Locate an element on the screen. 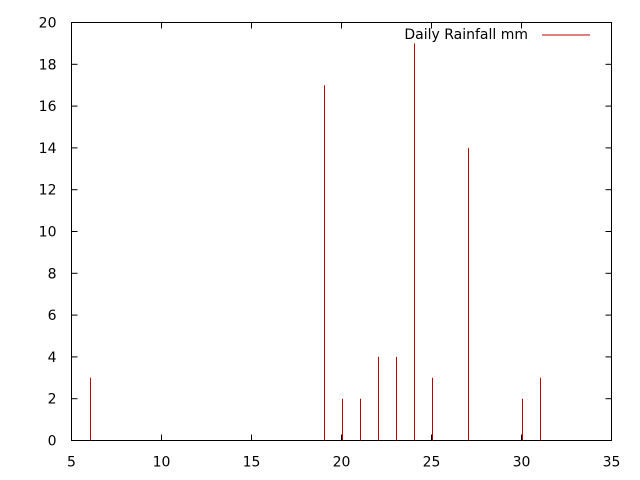 This screenshot has height=480, width=640. x-tick-label: 30 is located at coordinates (522, 463).